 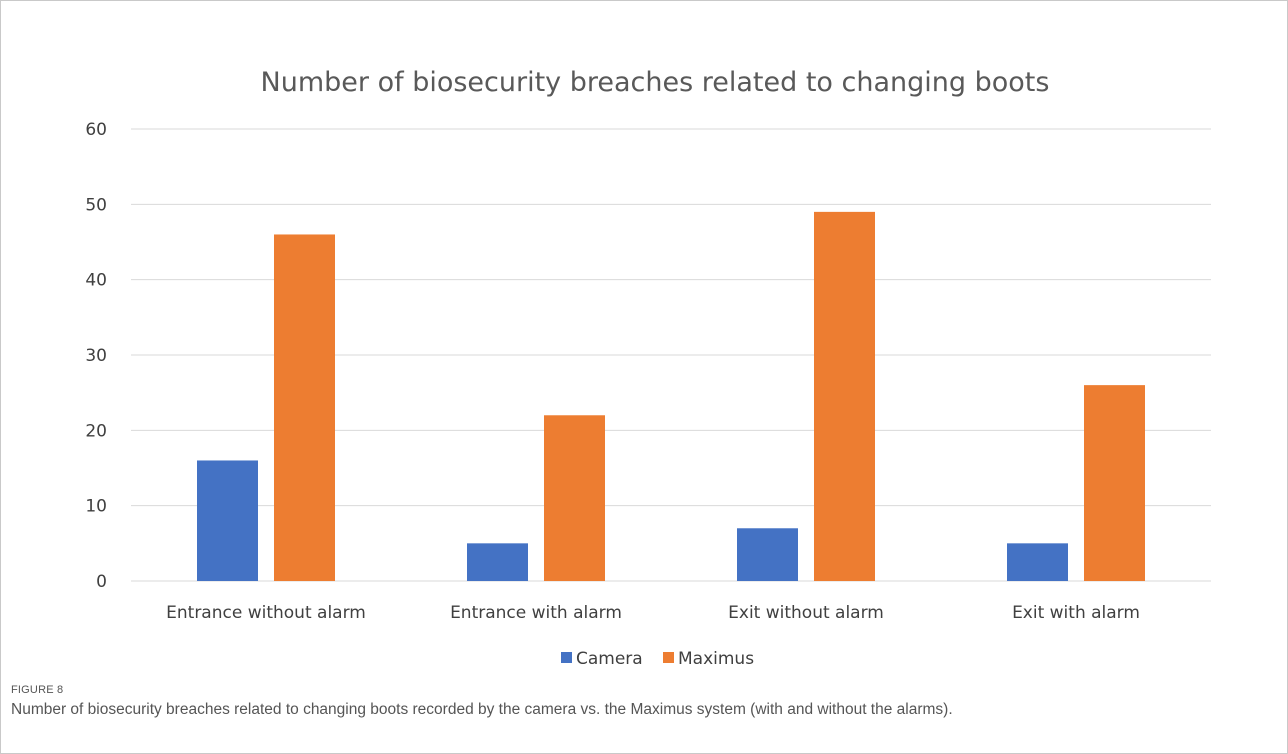 What do you see at coordinates (716, 659) in the screenshot?
I see `legend-label-maximus: Maximus` at bounding box center [716, 659].